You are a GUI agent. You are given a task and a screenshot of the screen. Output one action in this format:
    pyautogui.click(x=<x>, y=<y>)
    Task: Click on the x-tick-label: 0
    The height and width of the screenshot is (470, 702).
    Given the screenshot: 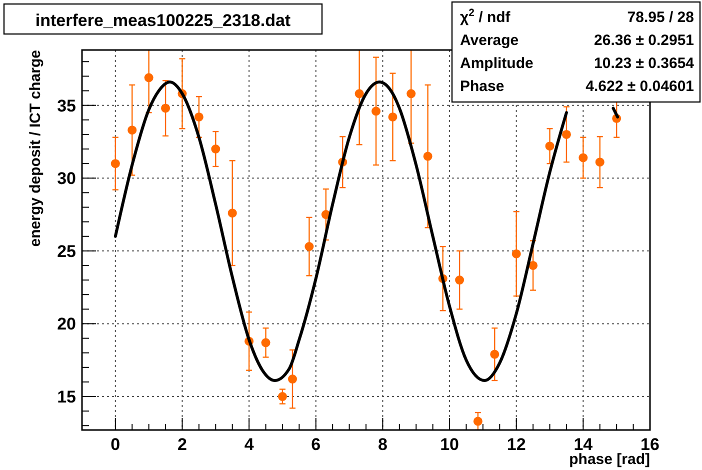 What is the action you would take?
    pyautogui.click(x=115, y=444)
    